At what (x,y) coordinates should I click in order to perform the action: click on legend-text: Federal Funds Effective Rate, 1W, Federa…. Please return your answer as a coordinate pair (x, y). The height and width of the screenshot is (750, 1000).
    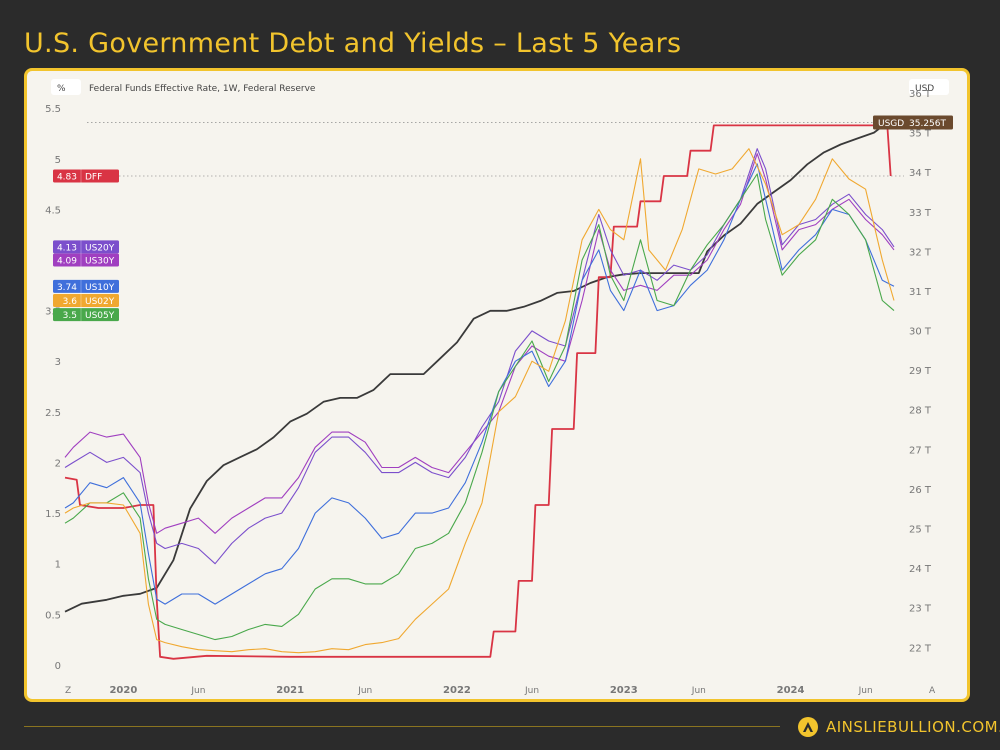
    Looking at the image, I should click on (202, 89).